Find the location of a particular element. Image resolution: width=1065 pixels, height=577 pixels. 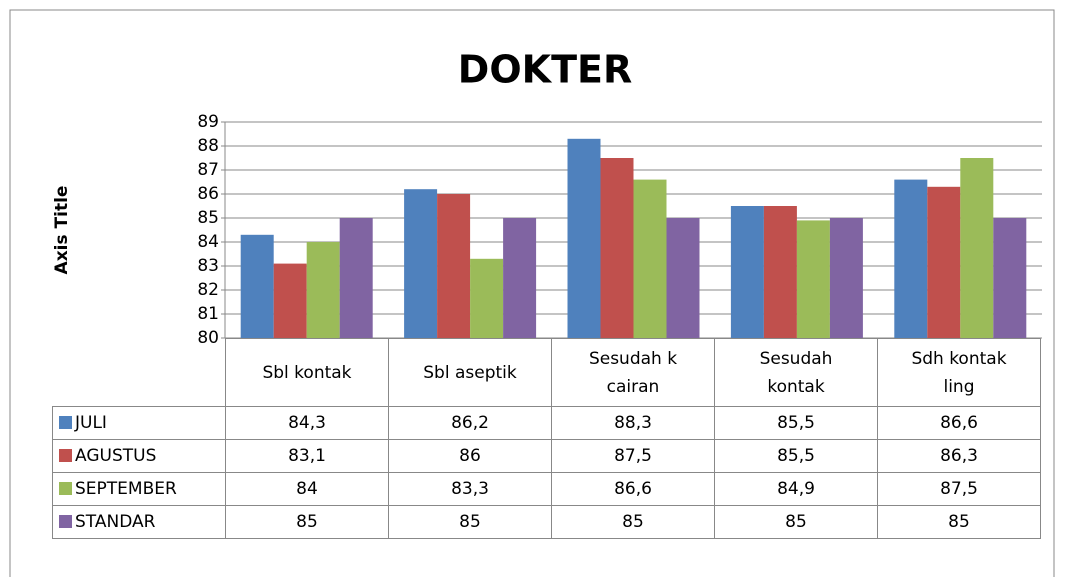

chart-title: DOKTER is located at coordinates (545, 70).